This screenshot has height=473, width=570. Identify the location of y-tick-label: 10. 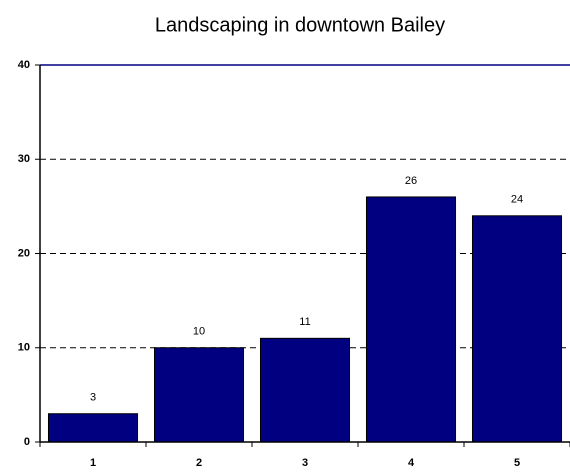
(24, 348).